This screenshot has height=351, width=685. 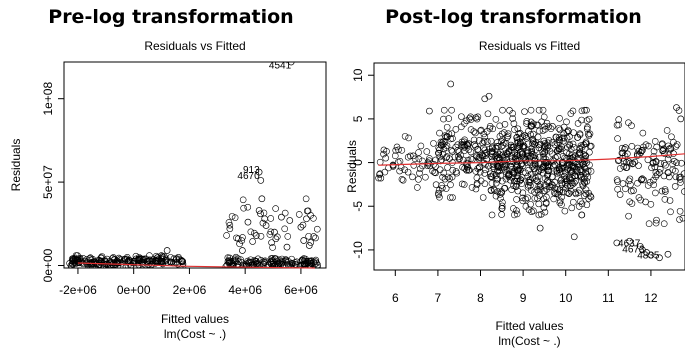 What do you see at coordinates (195, 319) in the screenshot?
I see `x-axis-label: Fitted values` at bounding box center [195, 319].